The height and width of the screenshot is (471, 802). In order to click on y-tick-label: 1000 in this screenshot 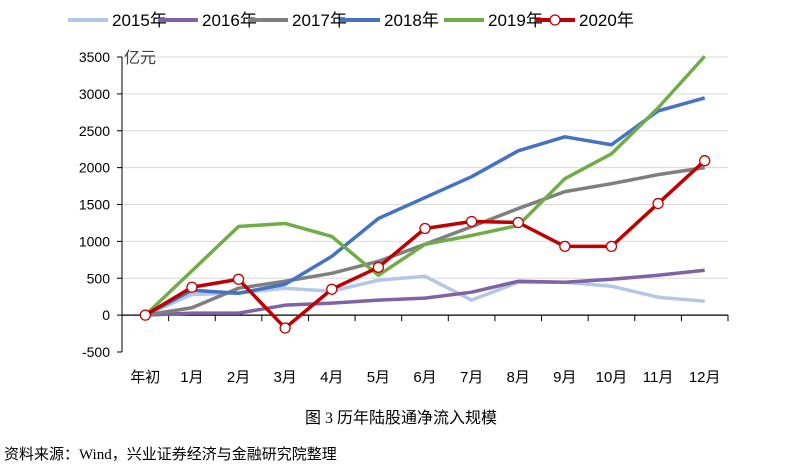, I will do `click(94, 241)`.